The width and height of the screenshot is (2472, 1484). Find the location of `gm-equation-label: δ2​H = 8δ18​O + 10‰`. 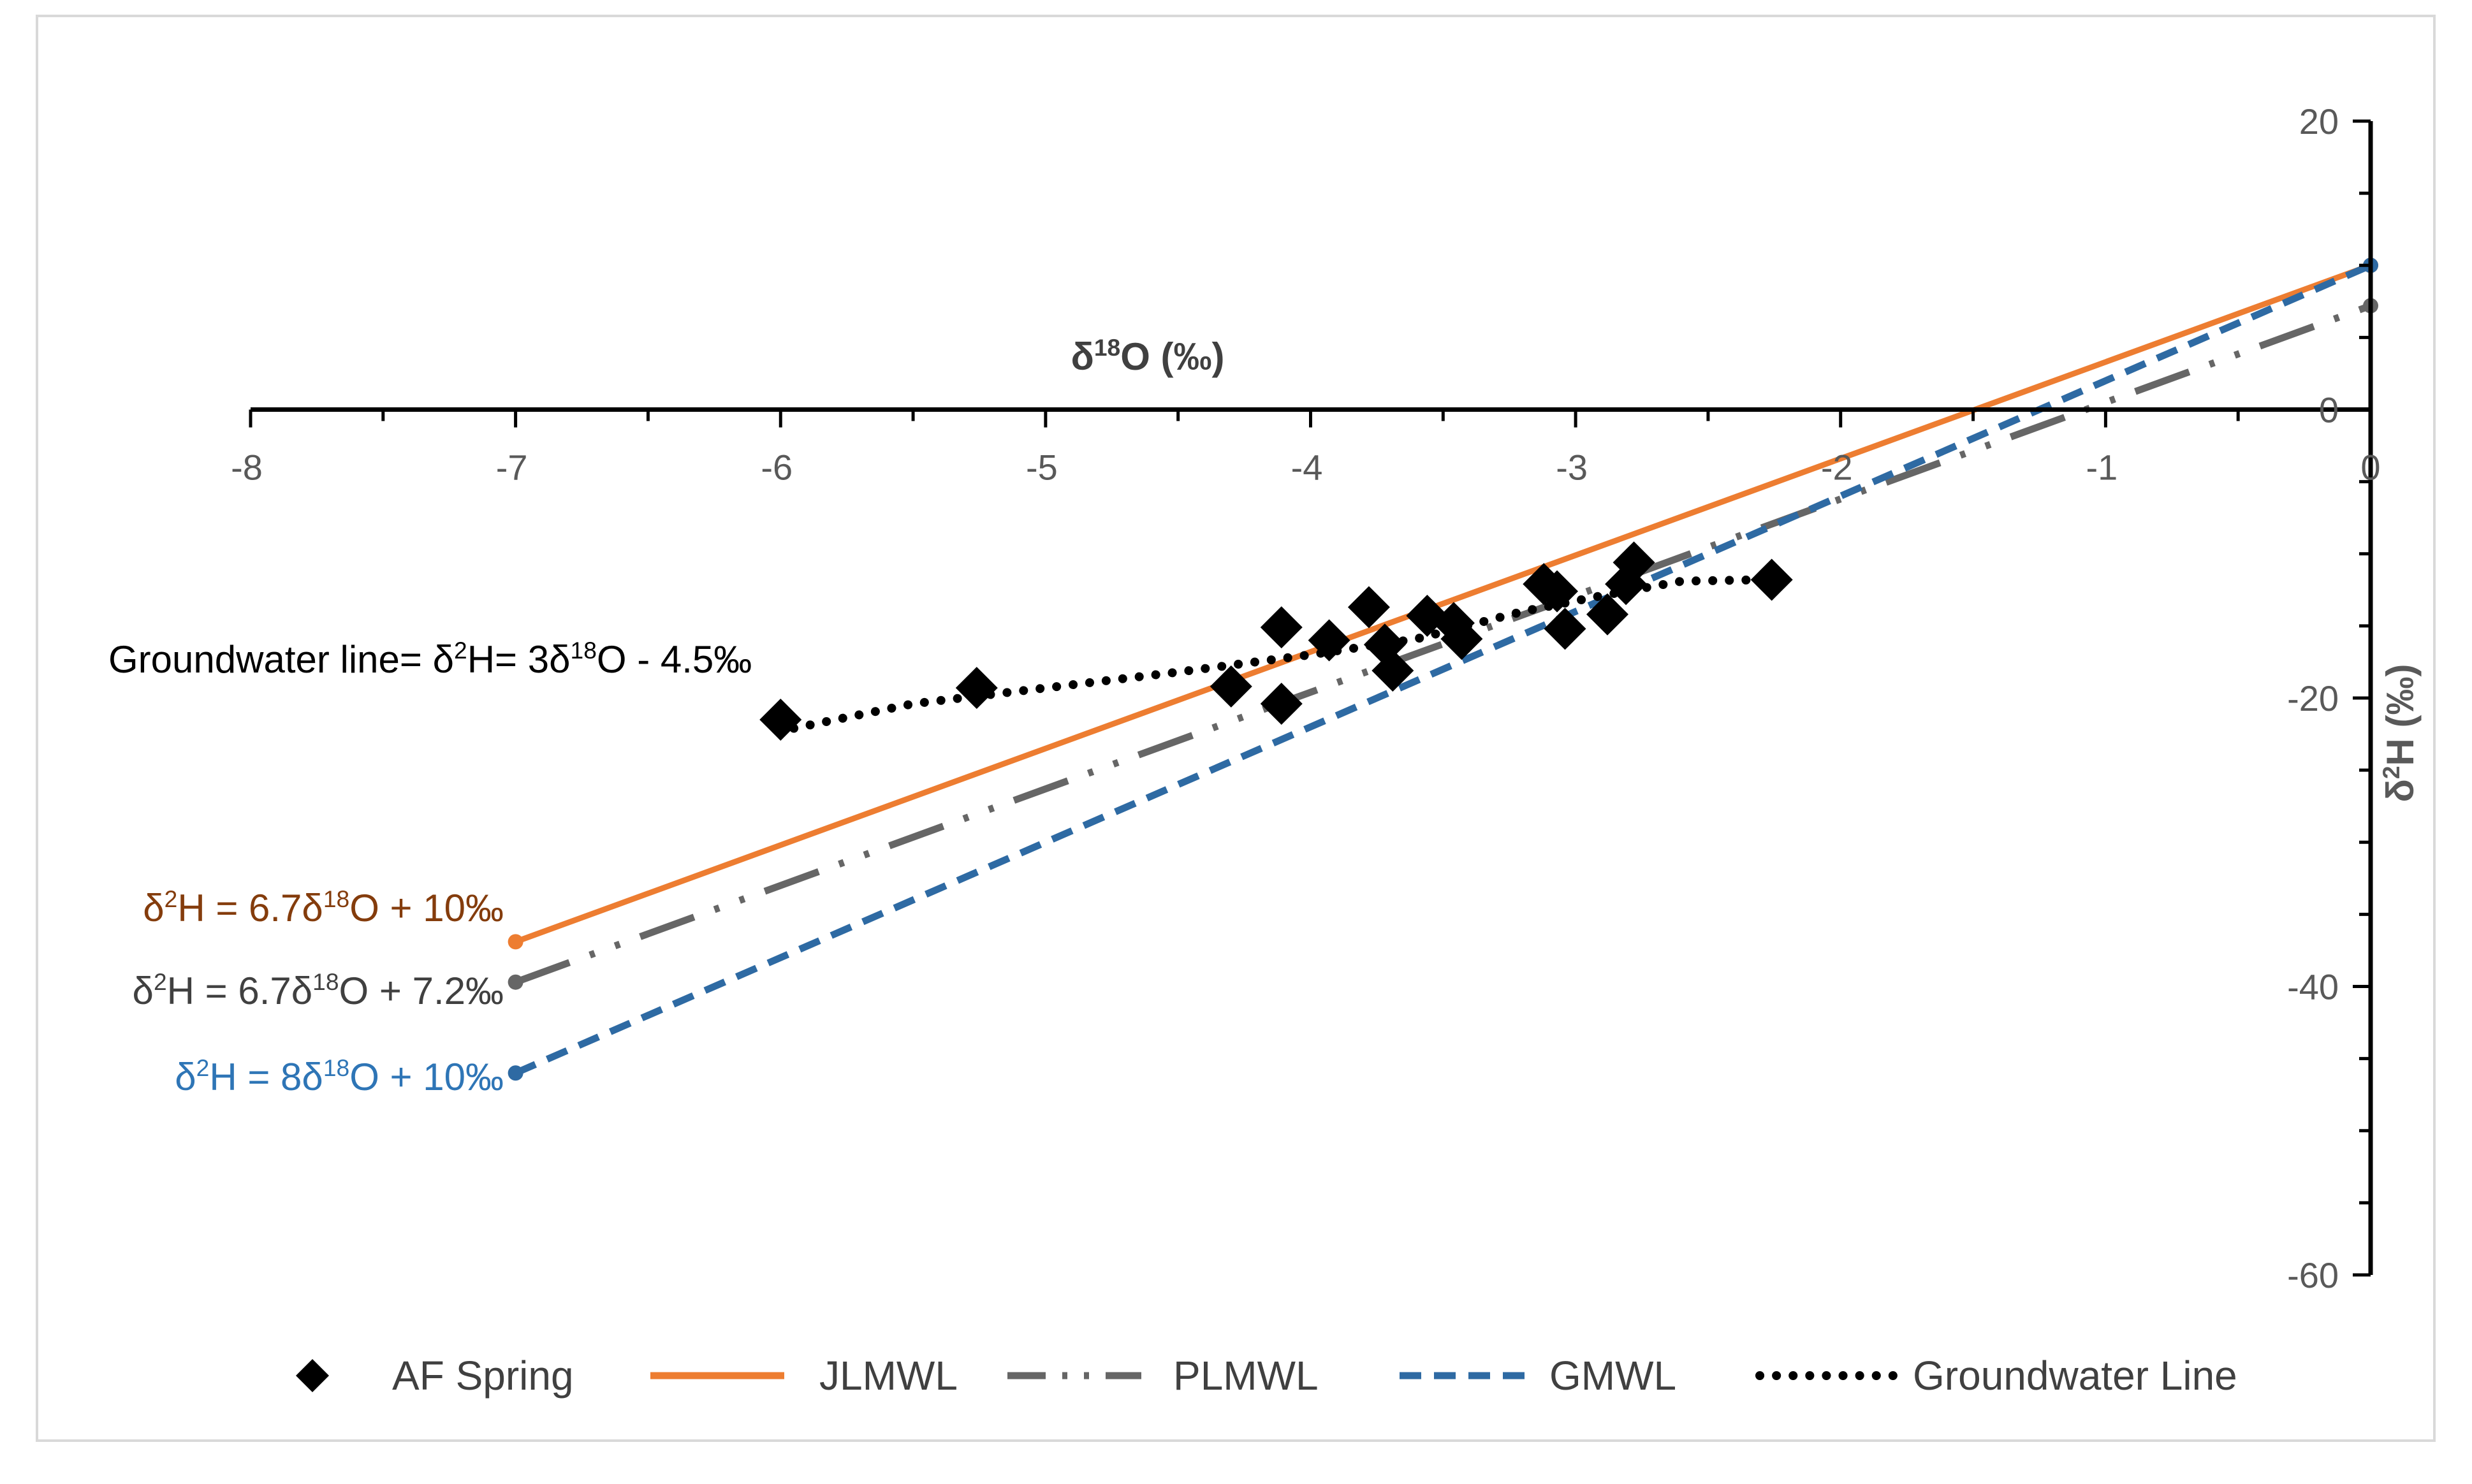

gm-equation-label: δ2​H = 8δ18​O + 10‰ is located at coordinates (339, 1076).